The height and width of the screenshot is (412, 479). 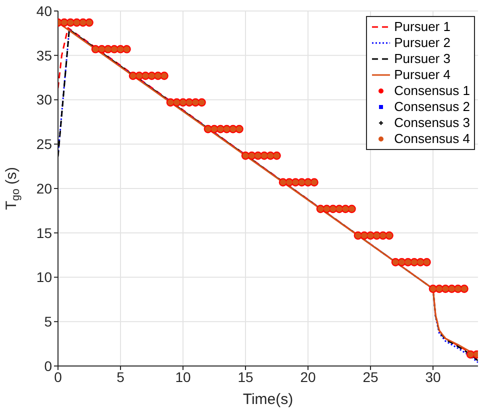 I want to click on x-tick-label: 15, so click(x=246, y=376).